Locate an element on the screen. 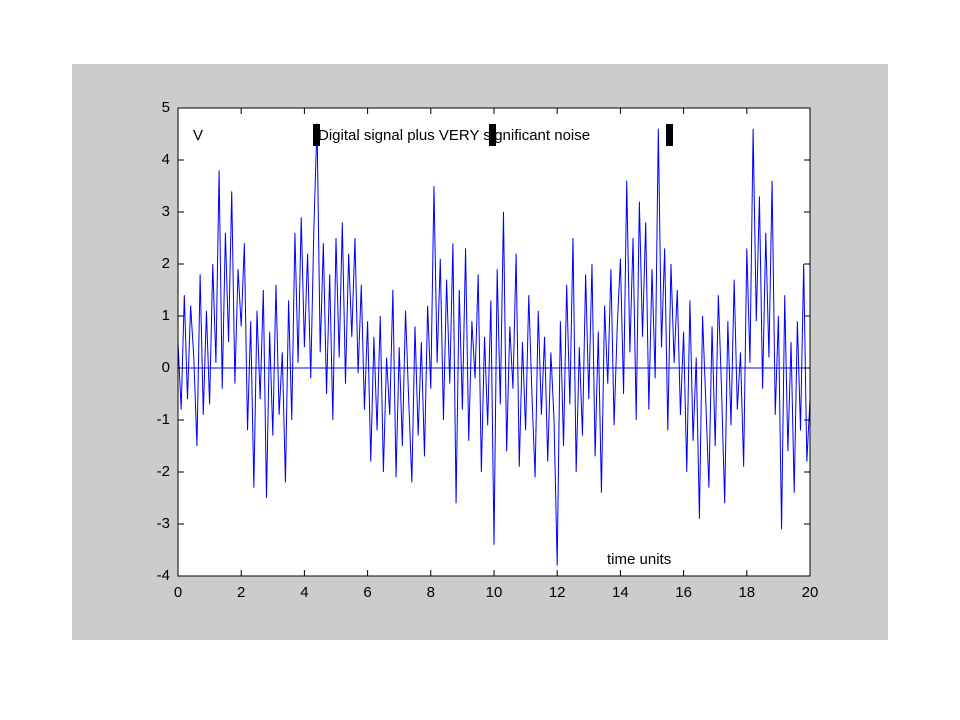 This screenshot has height=720, width=960. y-tick-label: -2 is located at coordinates (163, 471).